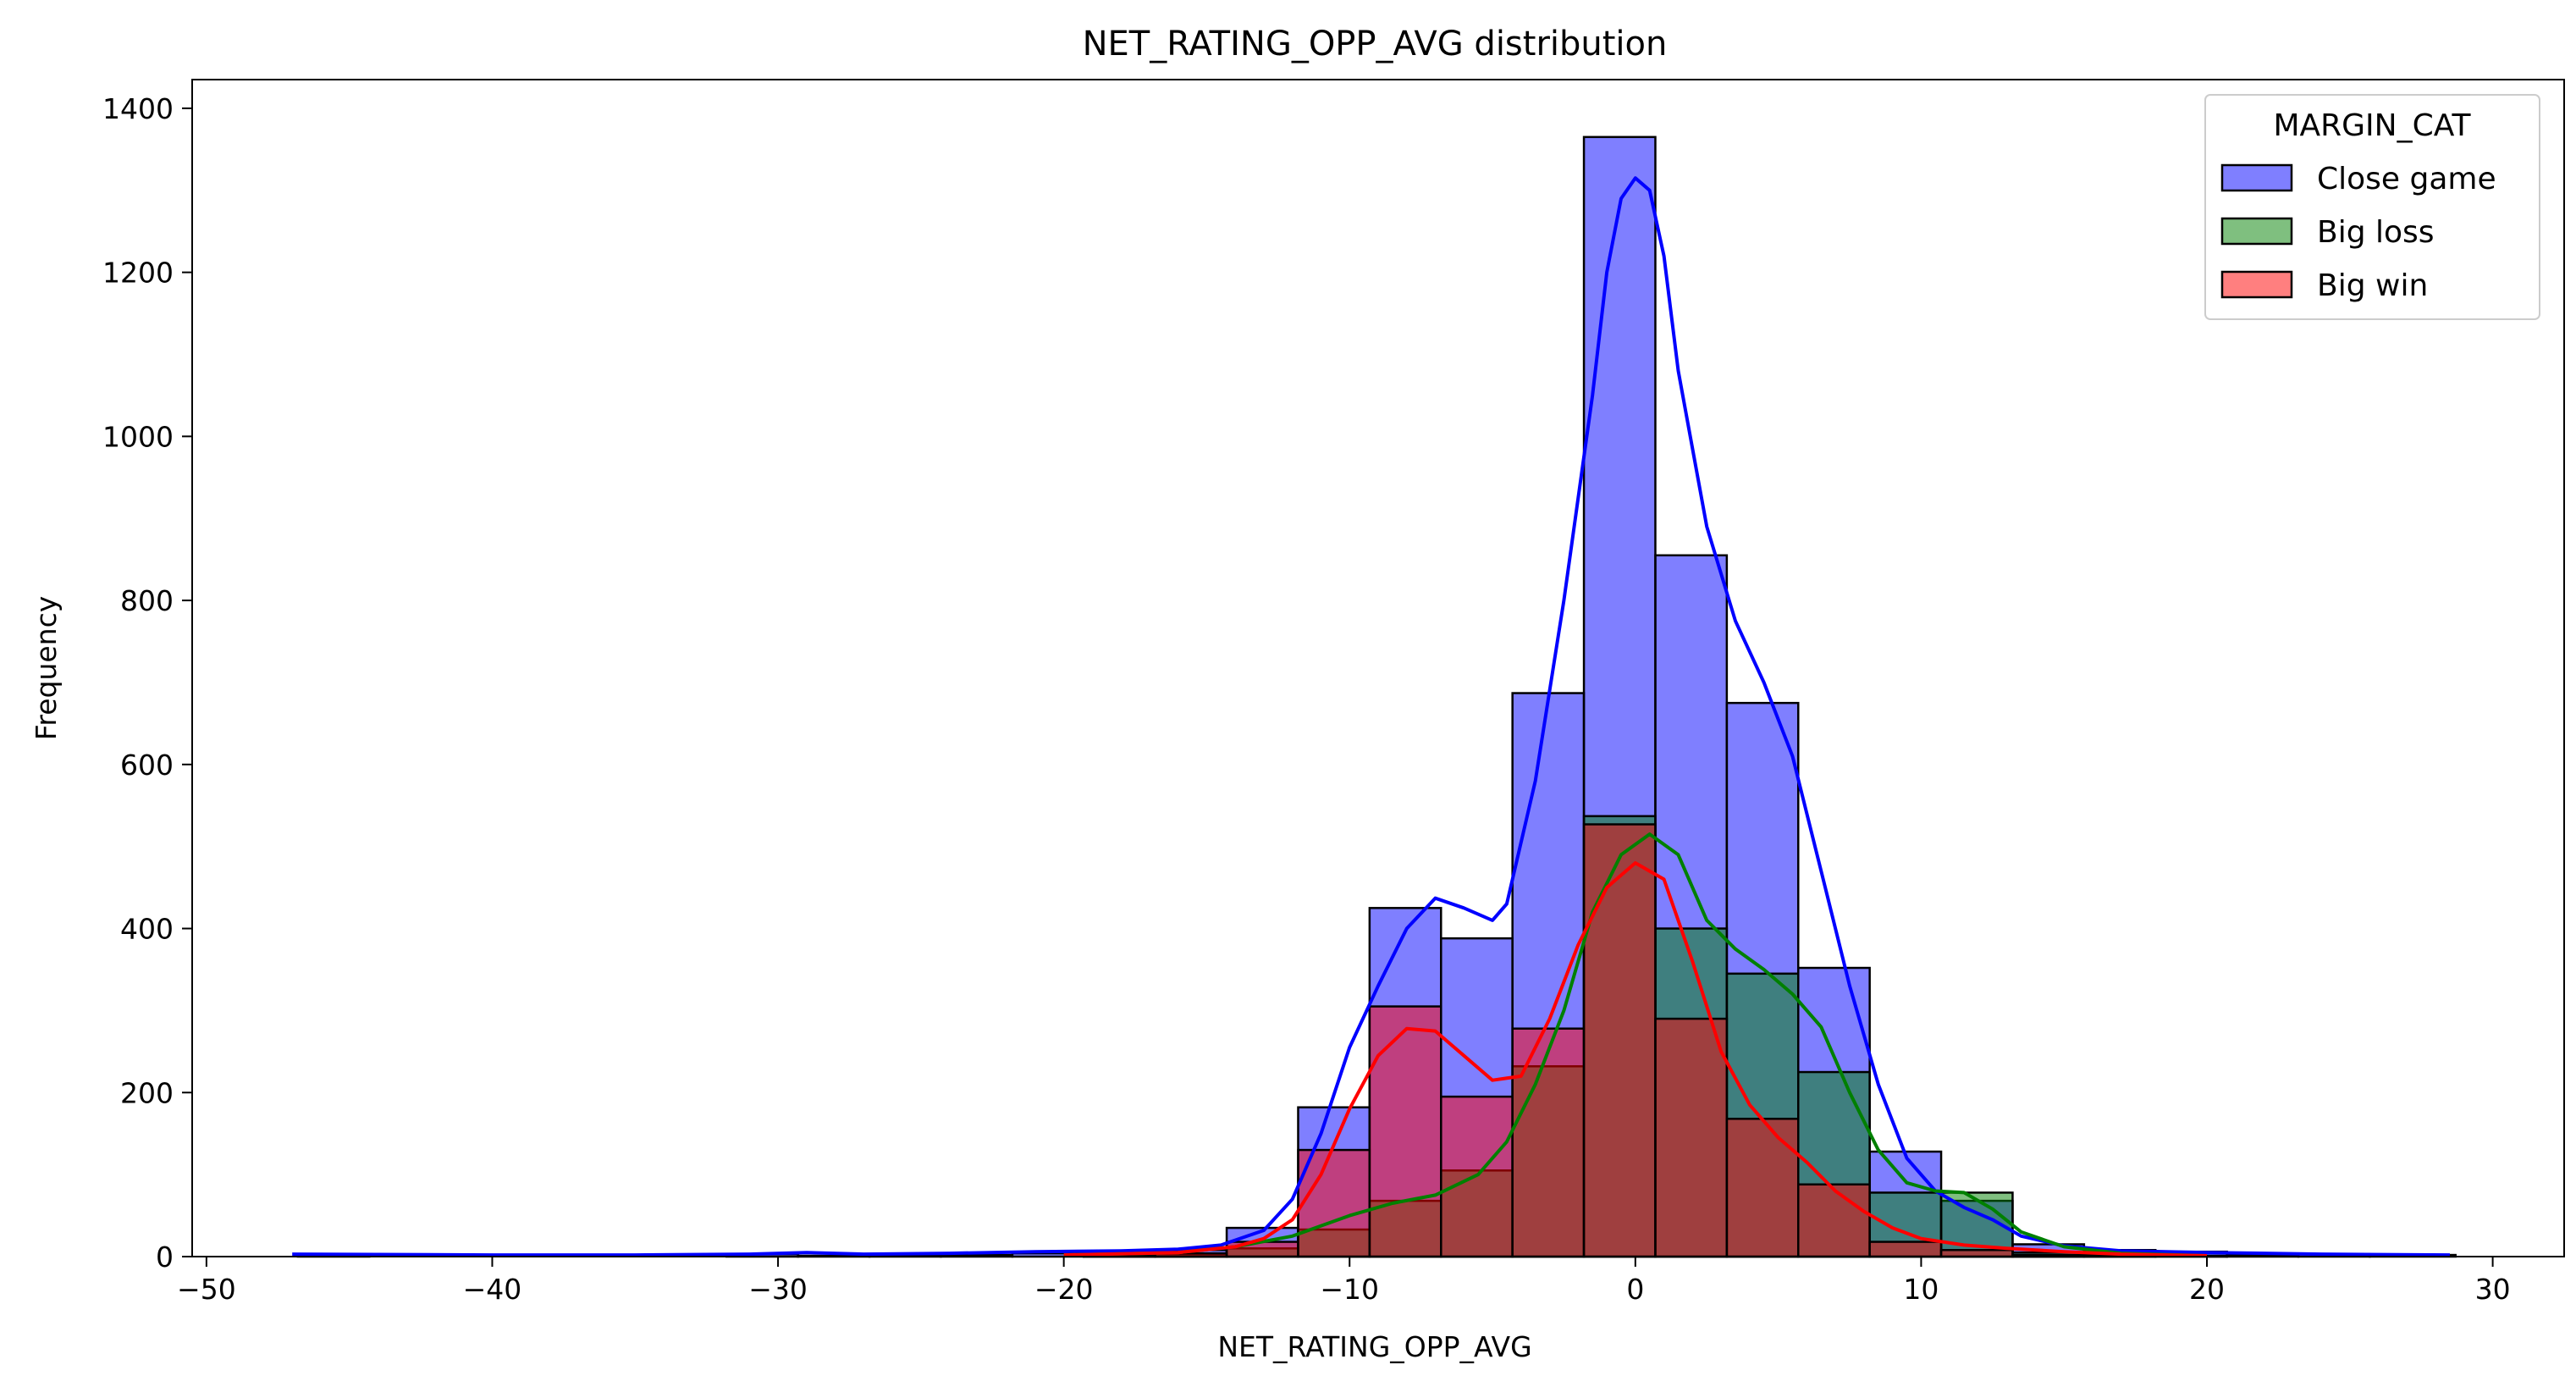 The image size is (2576, 1387). What do you see at coordinates (147, 1092) in the screenshot?
I see `y-tick-label: 200` at bounding box center [147, 1092].